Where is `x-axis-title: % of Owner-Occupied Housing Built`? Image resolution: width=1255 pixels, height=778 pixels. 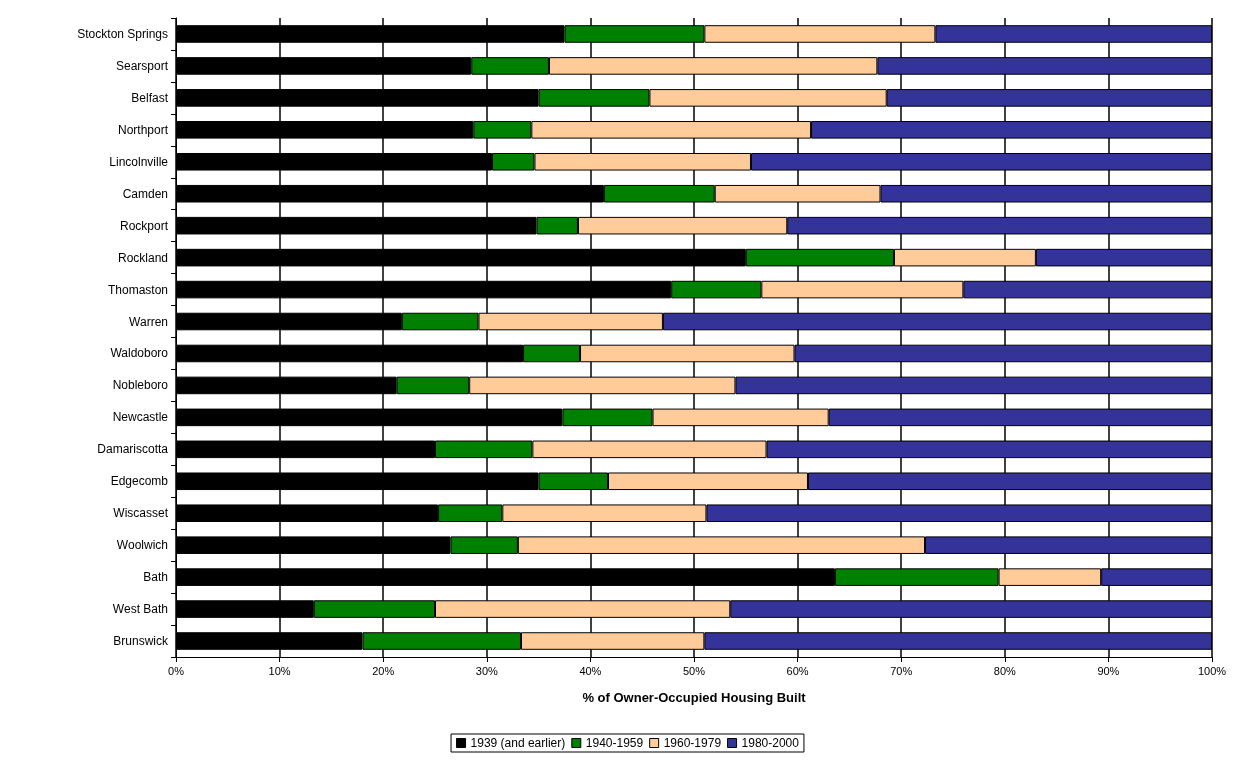
x-axis-title: % of Owner-Occupied Housing Built is located at coordinates (694, 697).